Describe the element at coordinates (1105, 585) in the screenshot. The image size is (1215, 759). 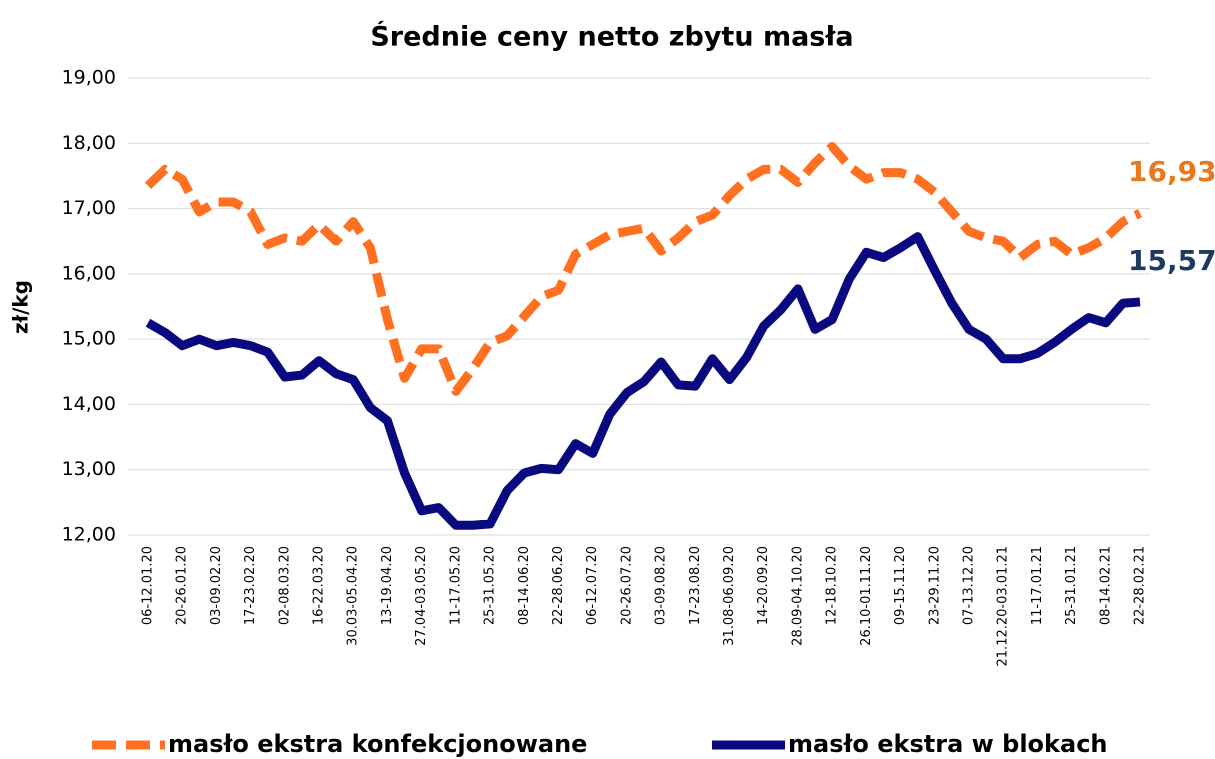
I see `x-tick-label: 08-14.02.21` at that location.